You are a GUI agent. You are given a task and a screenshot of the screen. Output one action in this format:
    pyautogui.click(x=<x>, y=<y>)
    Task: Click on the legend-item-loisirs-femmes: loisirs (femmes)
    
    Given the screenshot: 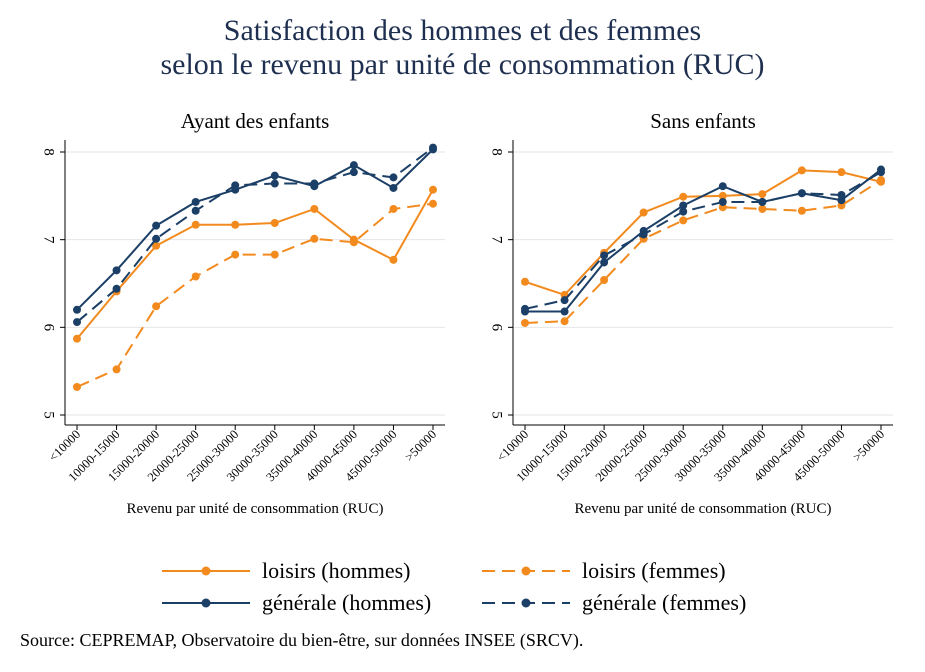 What is the action you would take?
    pyautogui.click(x=603, y=571)
    